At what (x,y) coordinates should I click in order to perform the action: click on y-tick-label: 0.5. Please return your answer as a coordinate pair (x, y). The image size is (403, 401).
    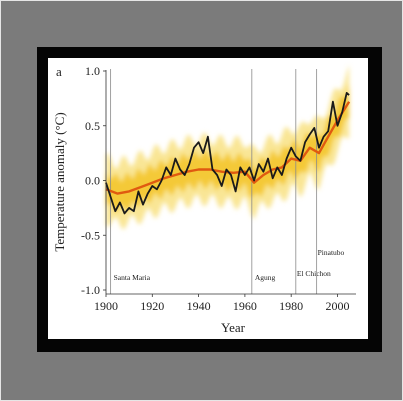
    Looking at the image, I should click on (92, 126).